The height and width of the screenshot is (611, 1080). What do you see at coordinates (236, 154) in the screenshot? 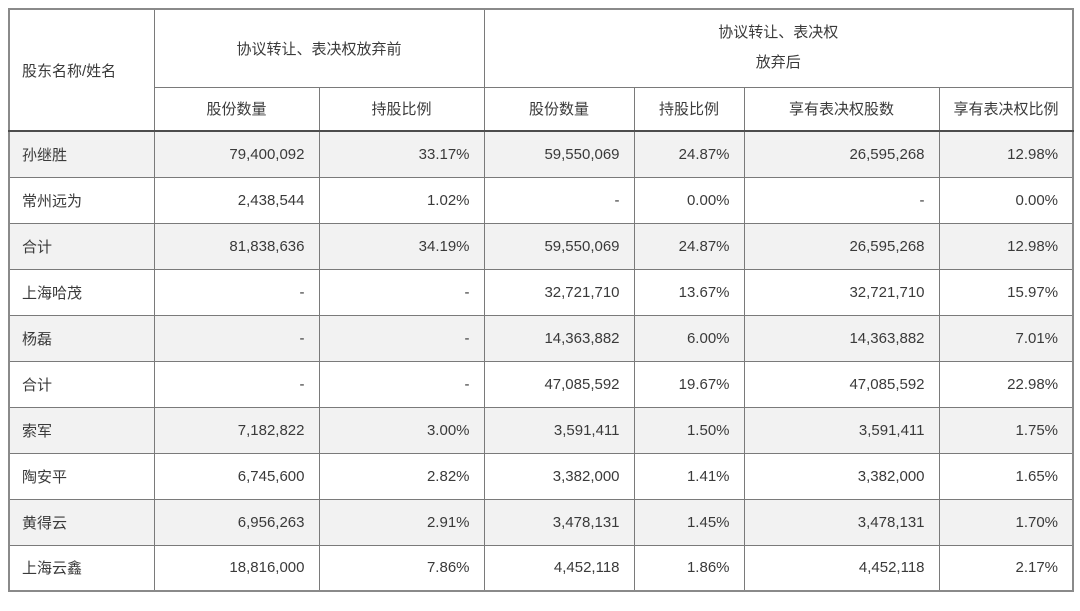
I see `value-cell: 79,400,092` at bounding box center [236, 154].